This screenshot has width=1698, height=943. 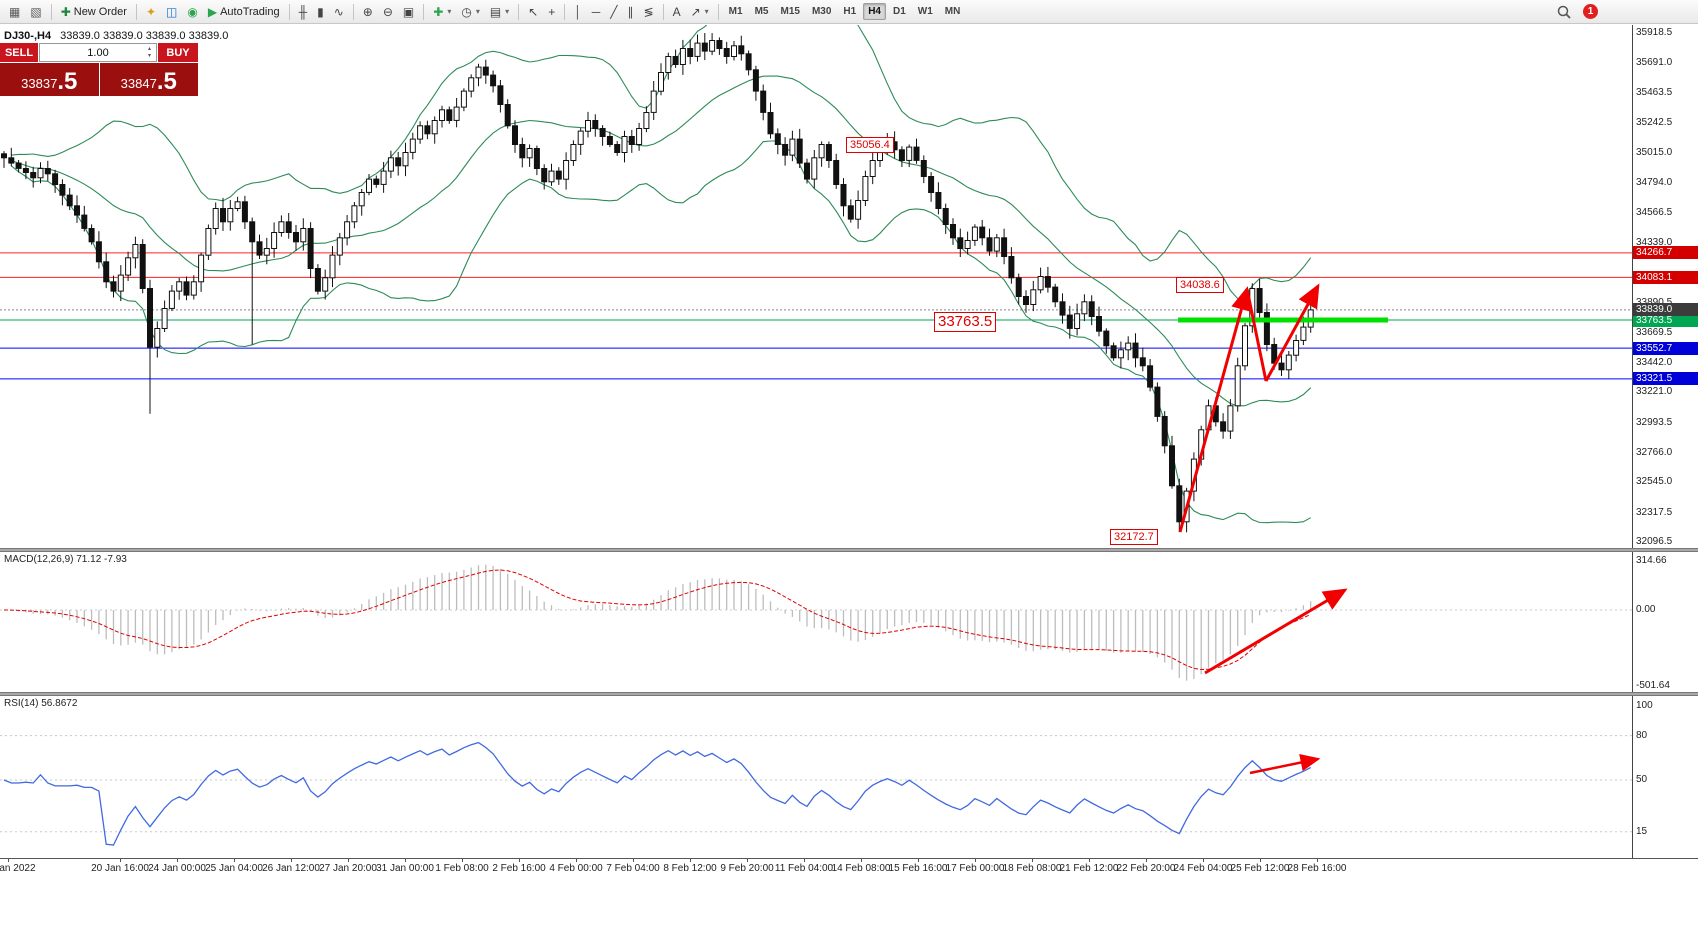 What do you see at coordinates (790, 11) in the screenshot?
I see `timeframe-m15: M15` at bounding box center [790, 11].